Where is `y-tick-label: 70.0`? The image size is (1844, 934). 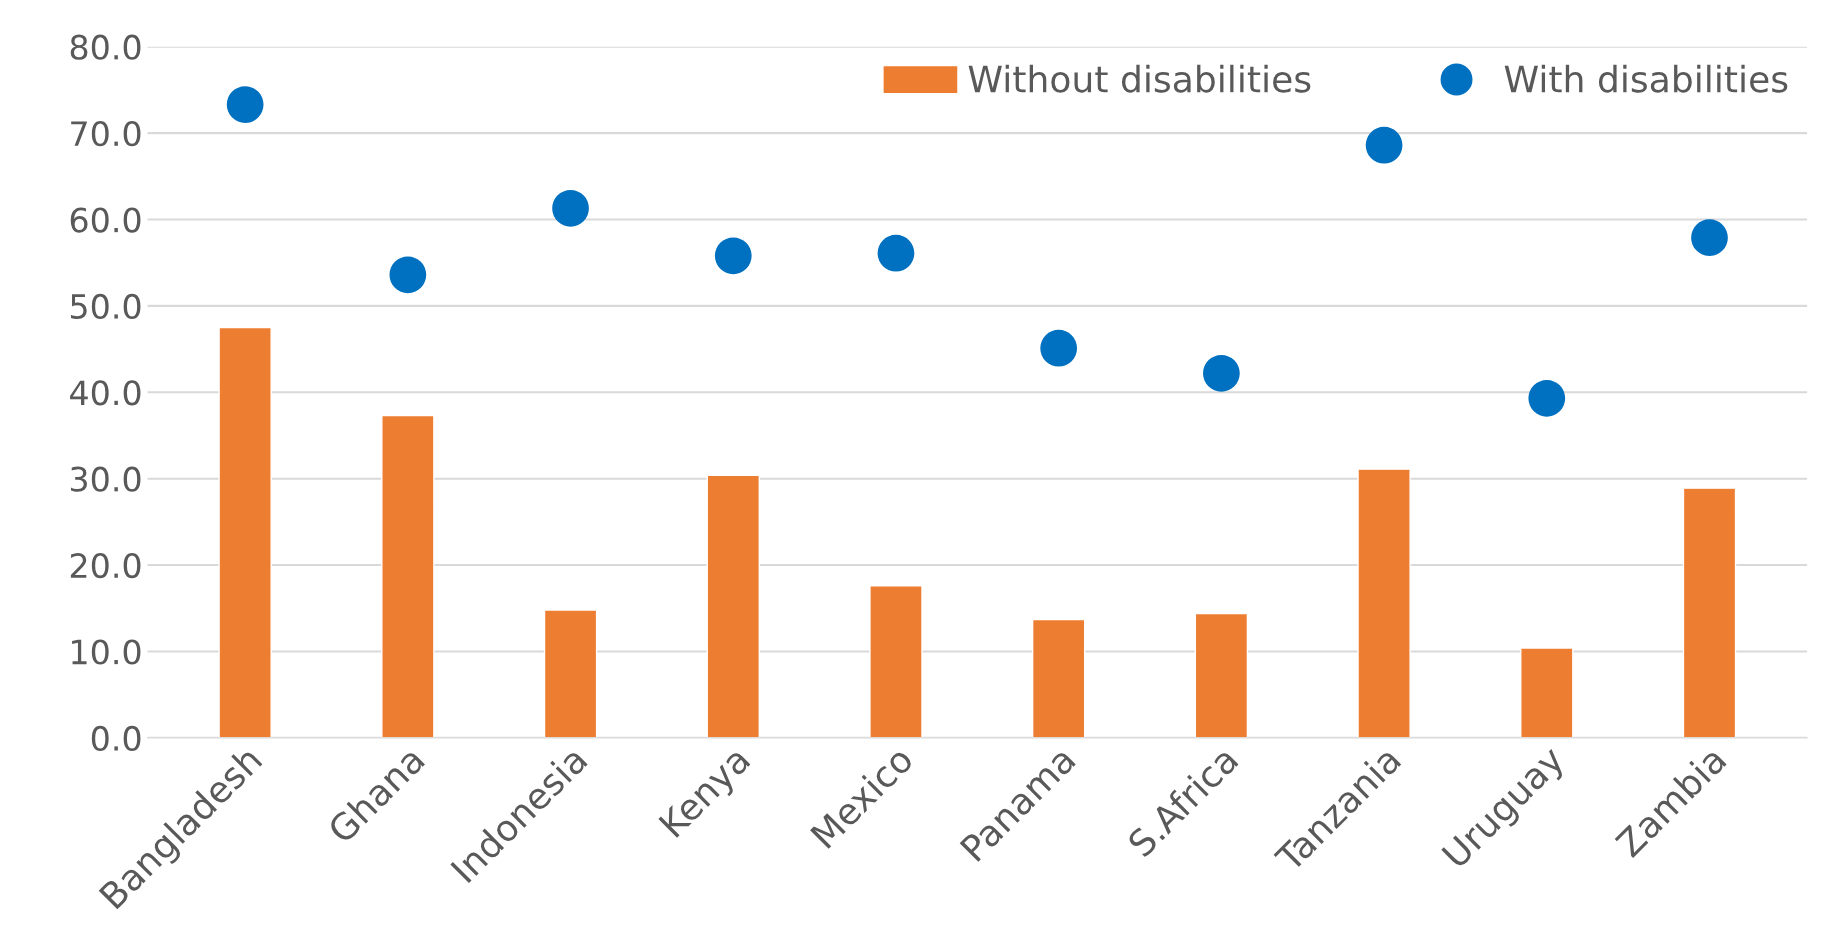 y-tick-label: 70.0 is located at coordinates (106, 134).